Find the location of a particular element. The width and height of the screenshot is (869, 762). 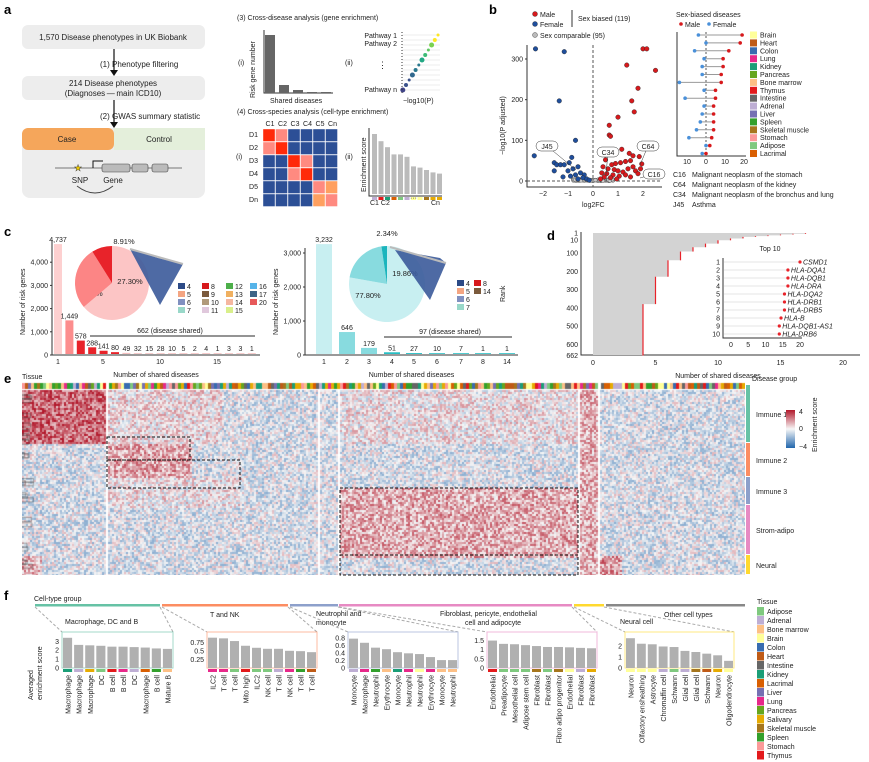

legend-swatch is located at coordinates (477, 283).